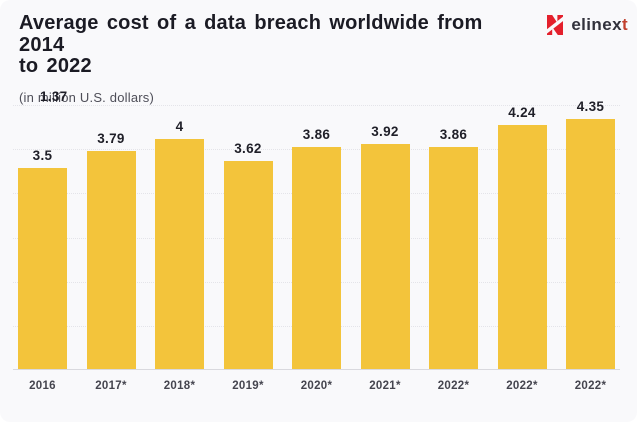 The height and width of the screenshot is (422, 637). I want to click on bar-value-label: 4, so click(179, 127).